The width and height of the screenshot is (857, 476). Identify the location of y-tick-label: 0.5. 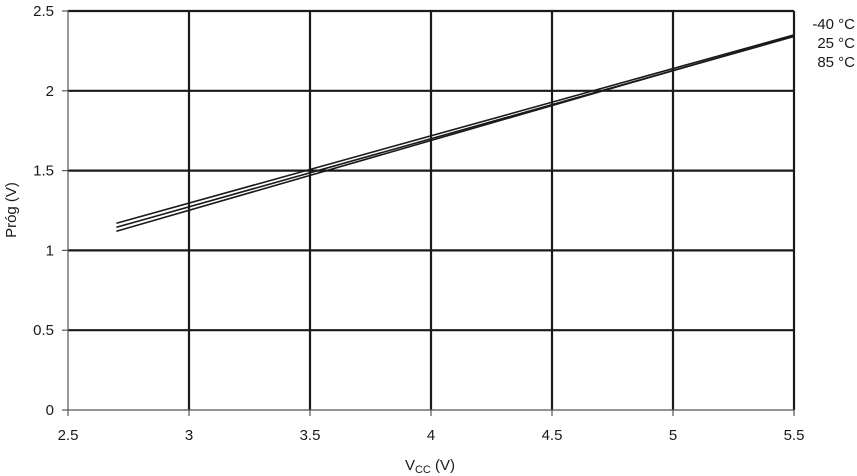
(43, 330).